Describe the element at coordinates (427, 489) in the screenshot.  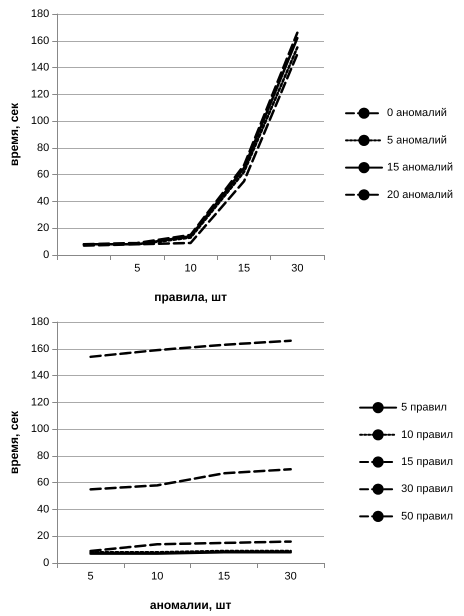
I see `legend-label: 30 правил` at that location.